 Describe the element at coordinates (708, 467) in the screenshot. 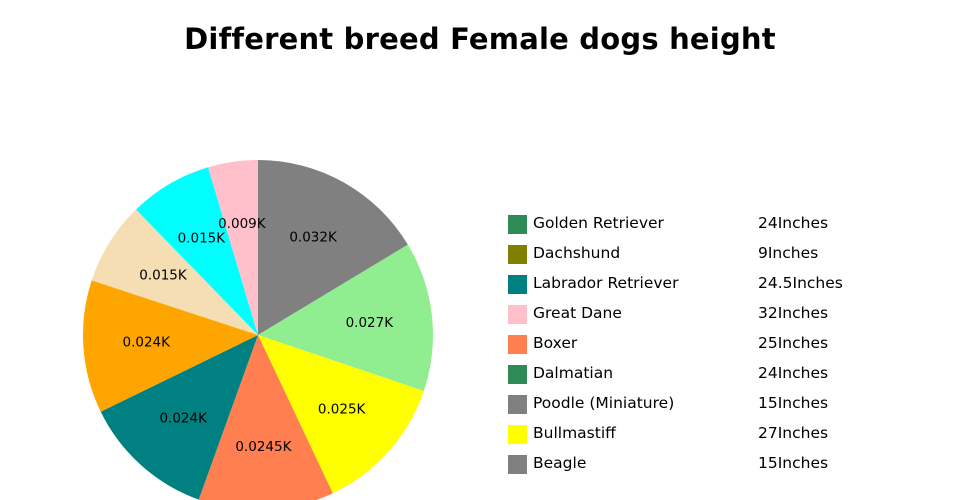

I see `legend-item: Beagle 15Inches` at that location.